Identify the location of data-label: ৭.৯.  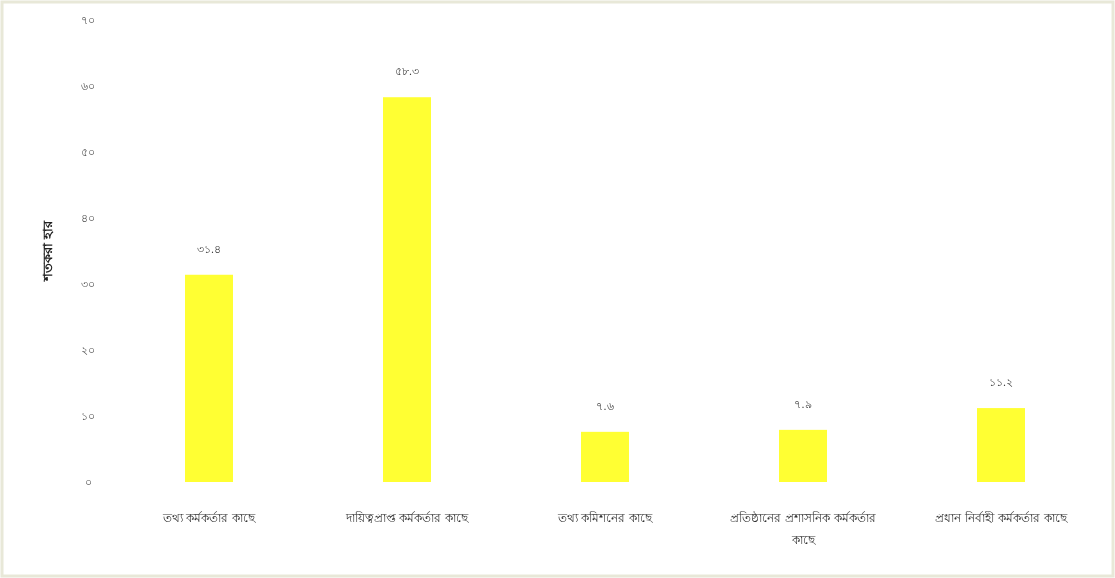
(803, 404).